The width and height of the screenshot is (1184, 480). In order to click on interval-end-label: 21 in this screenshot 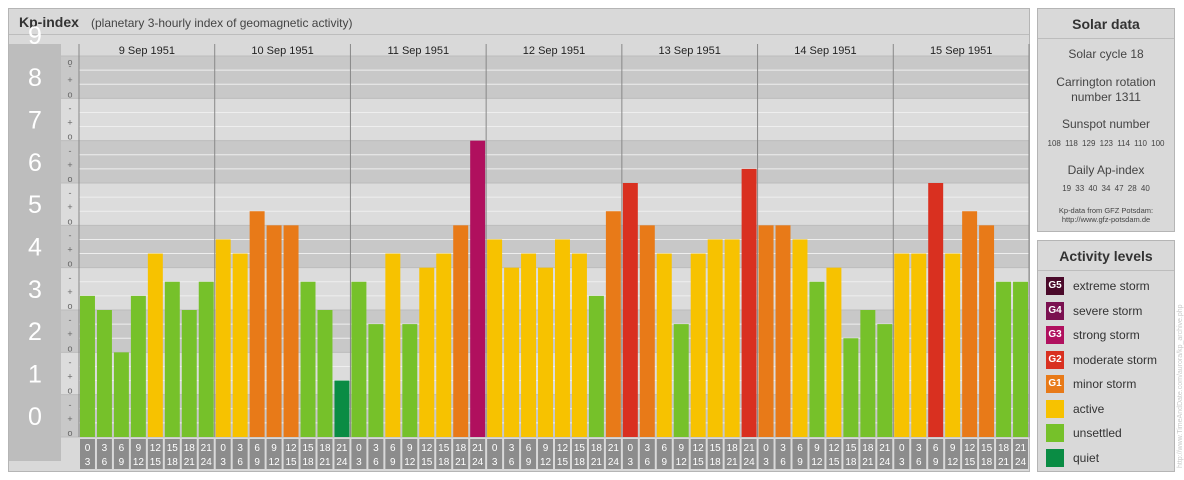, I will do `click(325, 462)`.